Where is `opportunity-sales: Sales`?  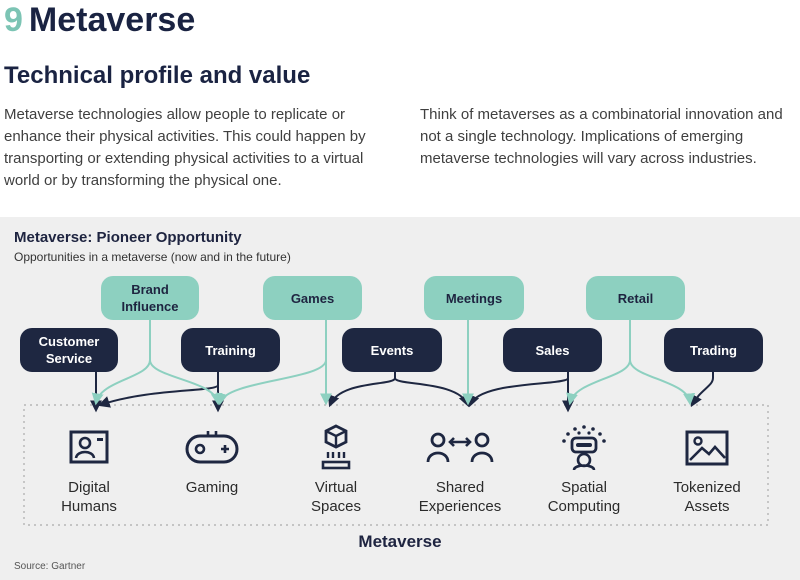 opportunity-sales: Sales is located at coordinates (552, 350).